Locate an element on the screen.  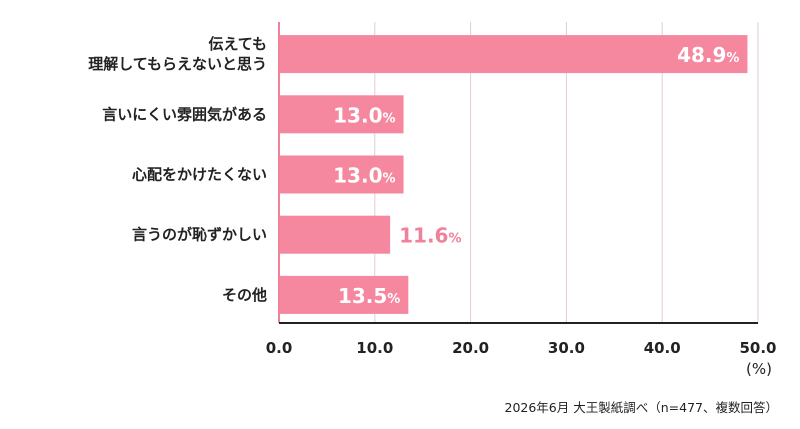
x-tick-label: 10.0 is located at coordinates (374, 348).